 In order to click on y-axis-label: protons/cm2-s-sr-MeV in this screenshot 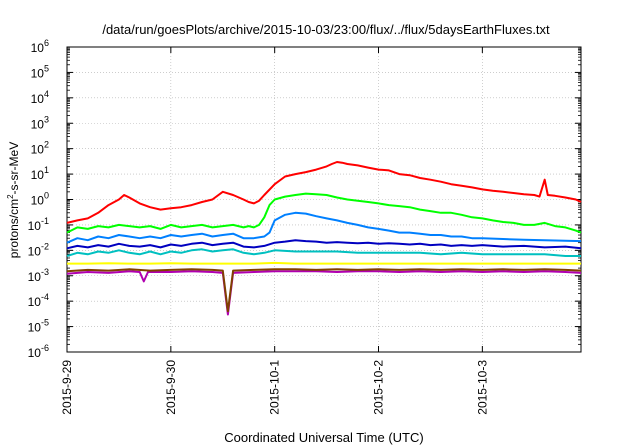, I will do `click(13, 200)`.